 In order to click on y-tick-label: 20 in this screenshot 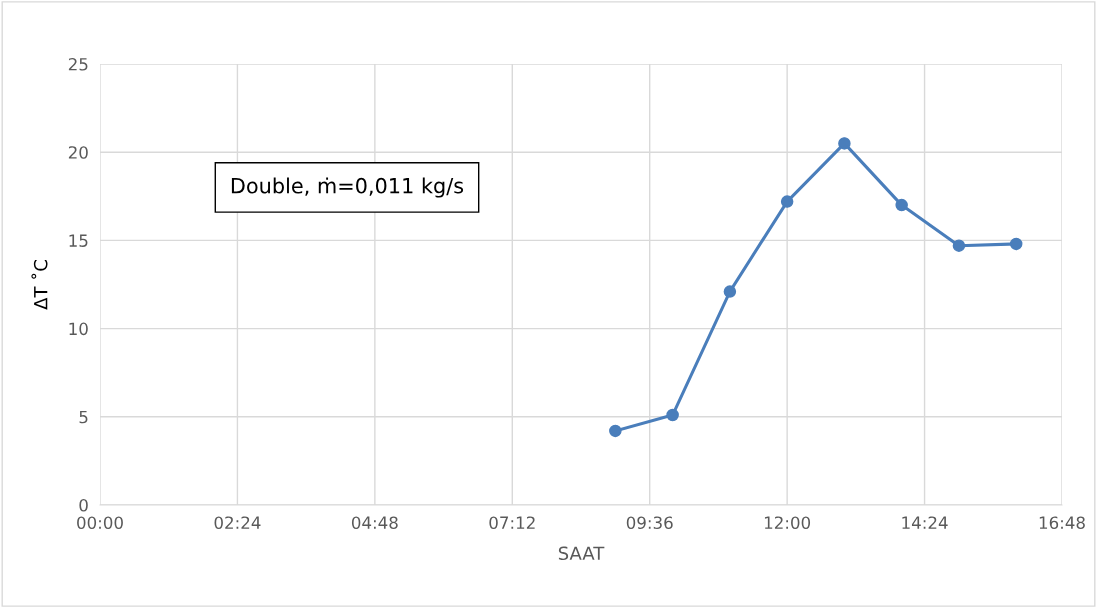, I will do `click(78, 152)`.